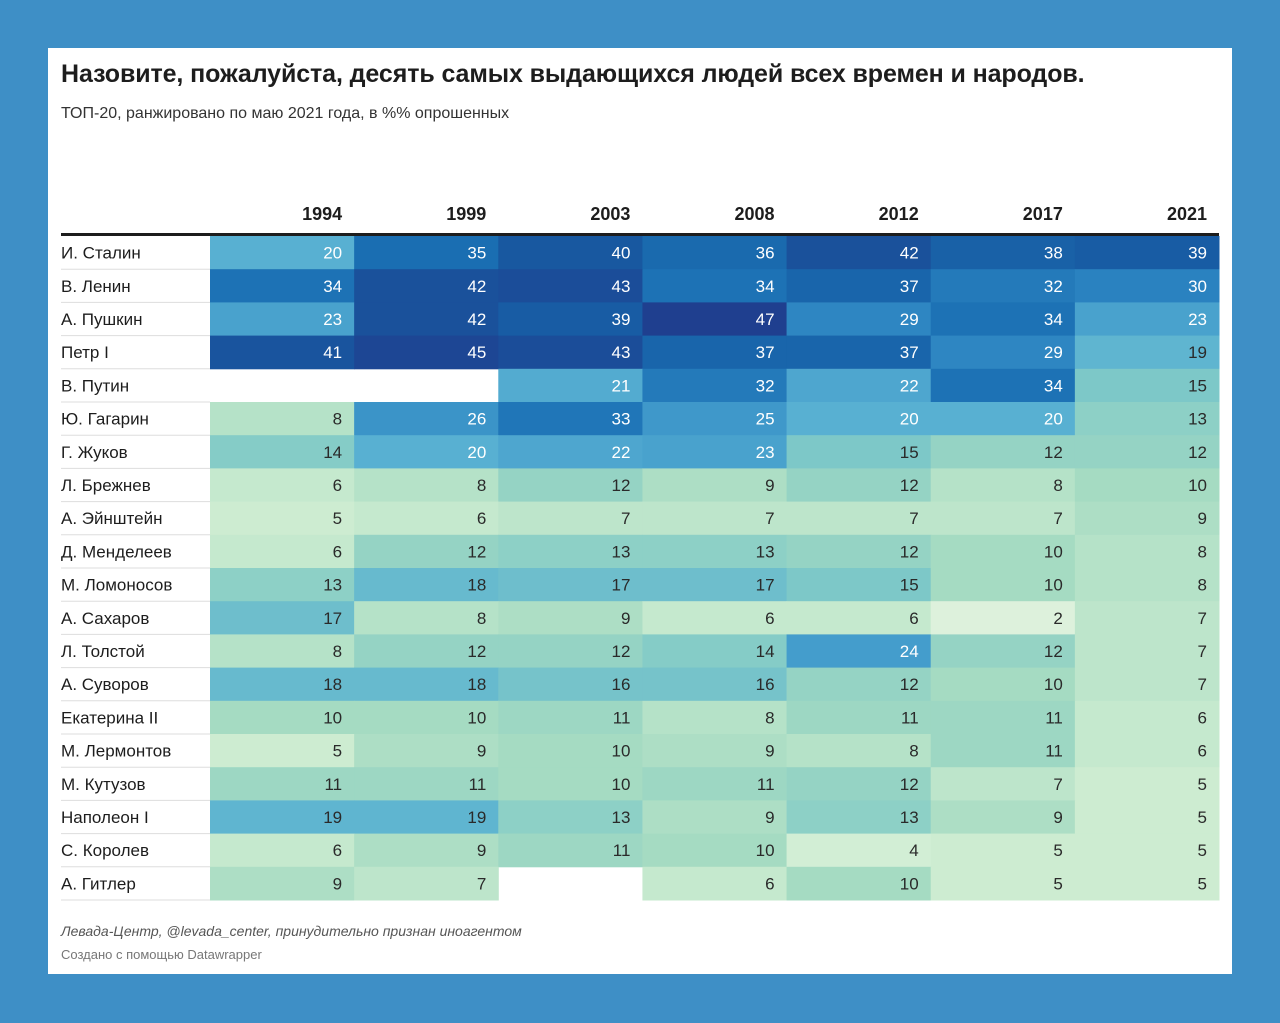  Describe the element at coordinates (85, 352) in the screenshot. I see `row-label: Петр I` at that location.